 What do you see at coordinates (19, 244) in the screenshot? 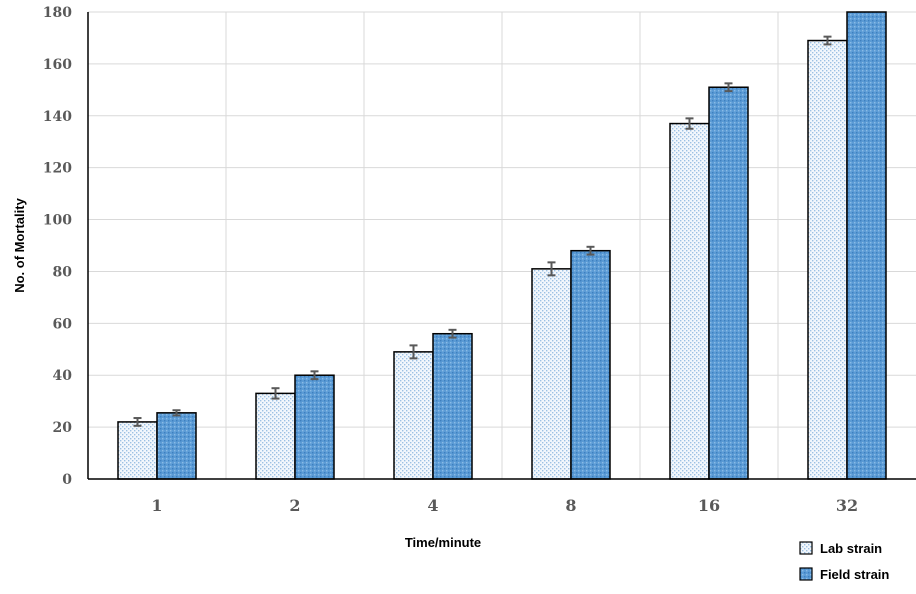
I see `y-axis-label: No. of Mortality` at bounding box center [19, 244].